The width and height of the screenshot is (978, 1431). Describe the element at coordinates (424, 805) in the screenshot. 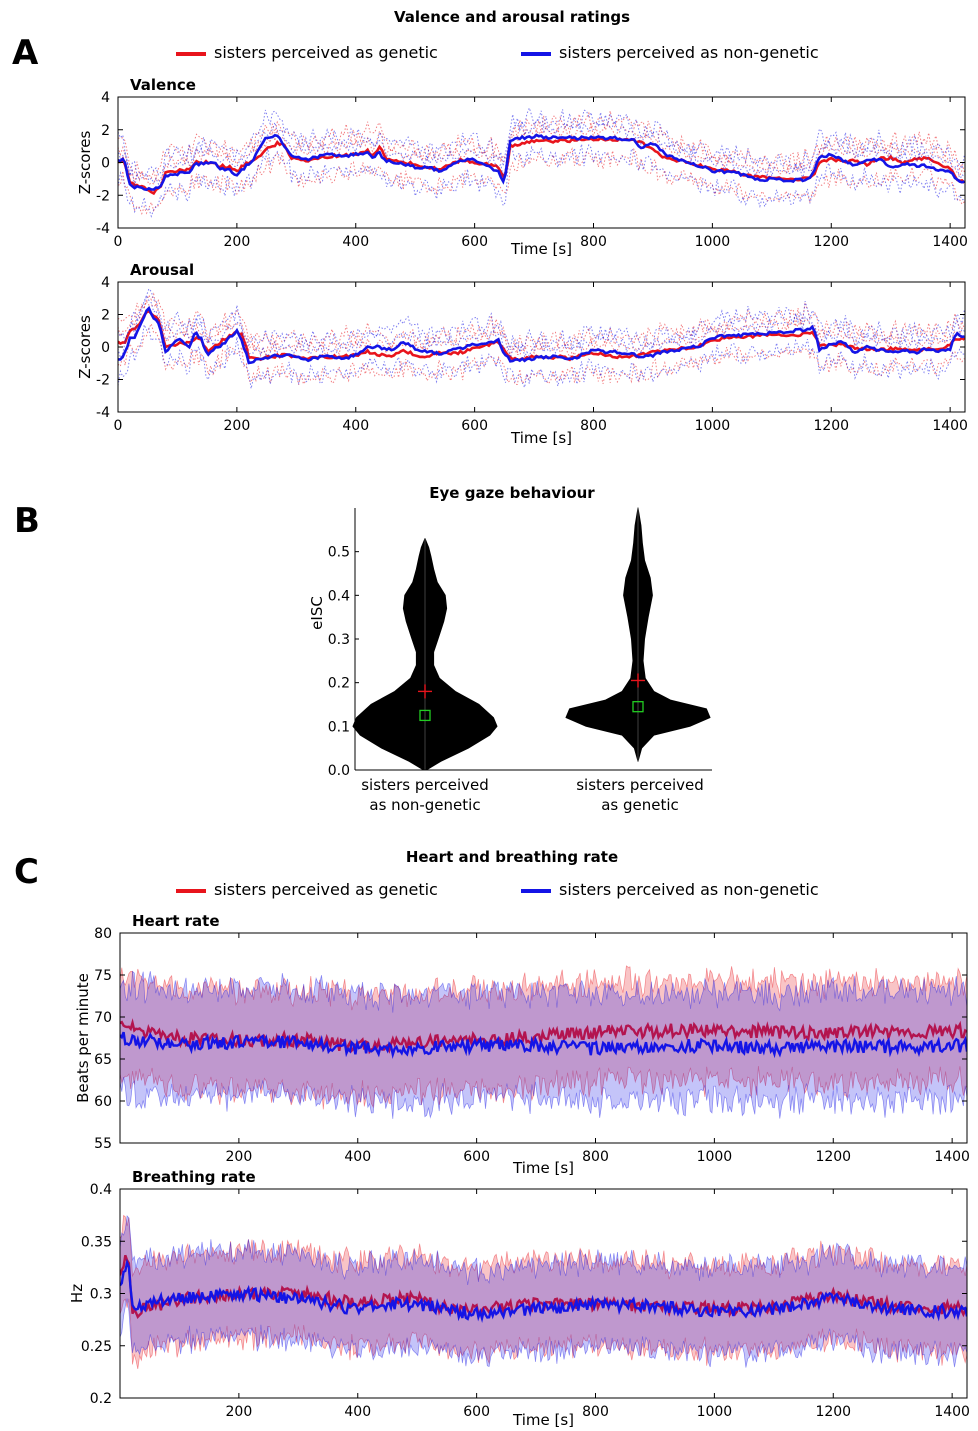

I see `violin-category-label-0-line2: as non-genetic` at that location.